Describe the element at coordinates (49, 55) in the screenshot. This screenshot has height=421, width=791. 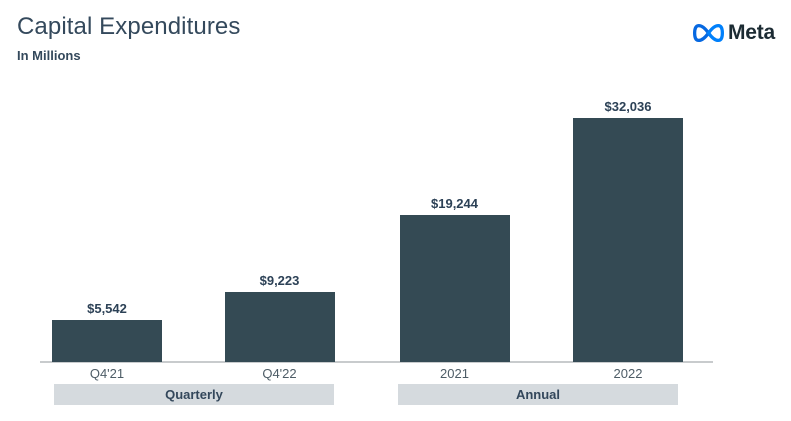
I see `page-subtitle: In Millions` at that location.